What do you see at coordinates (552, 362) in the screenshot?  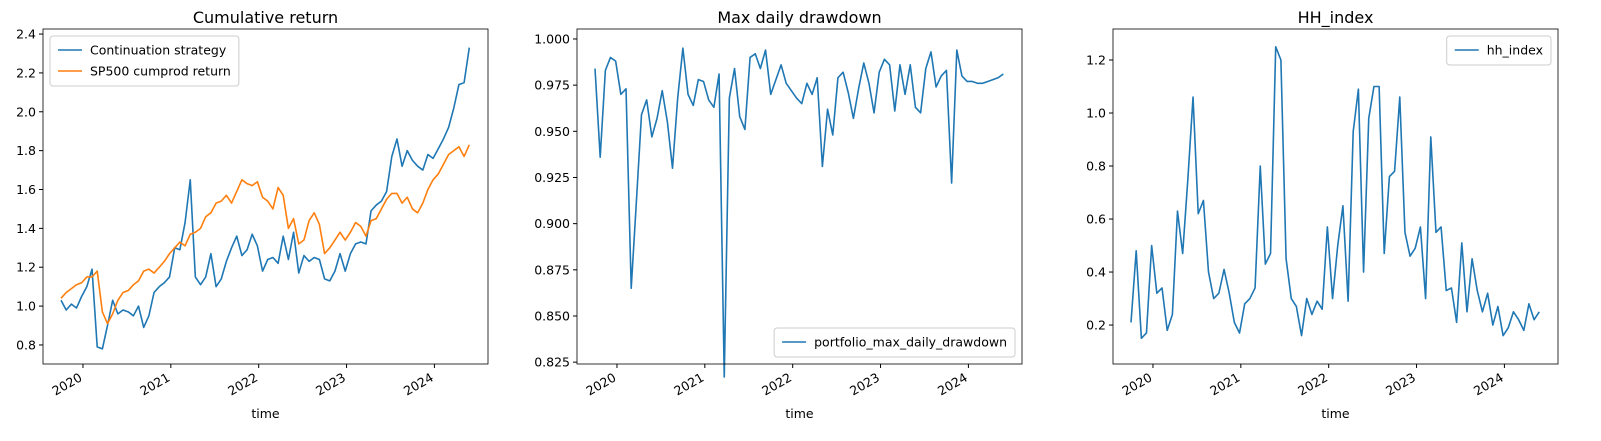 I see `y-tick-label: 0.825` at bounding box center [552, 362].